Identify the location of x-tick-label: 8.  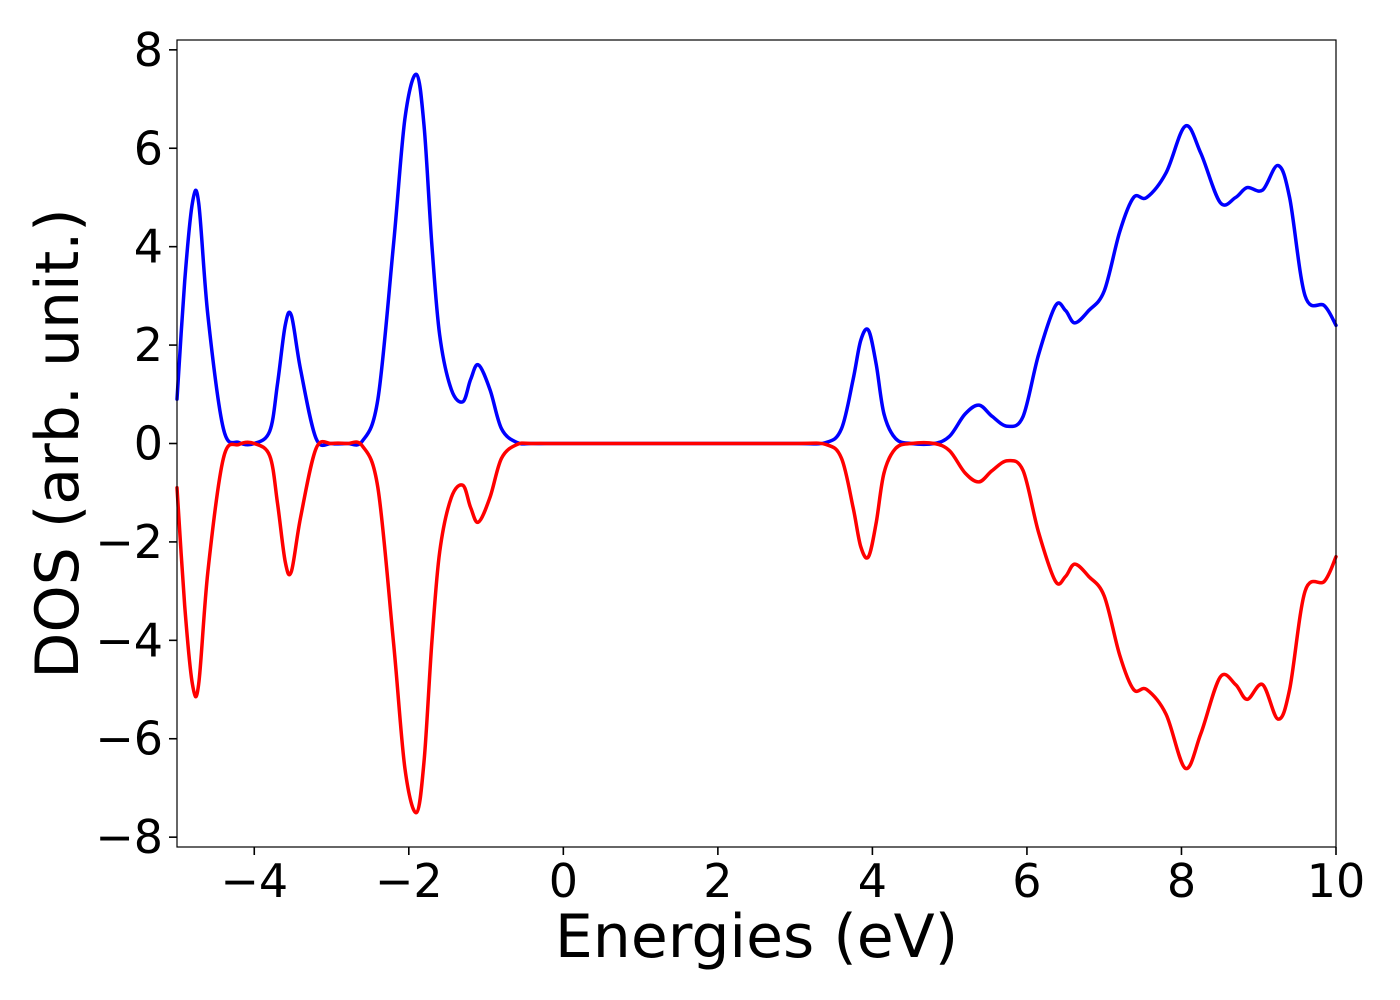
(1181, 881).